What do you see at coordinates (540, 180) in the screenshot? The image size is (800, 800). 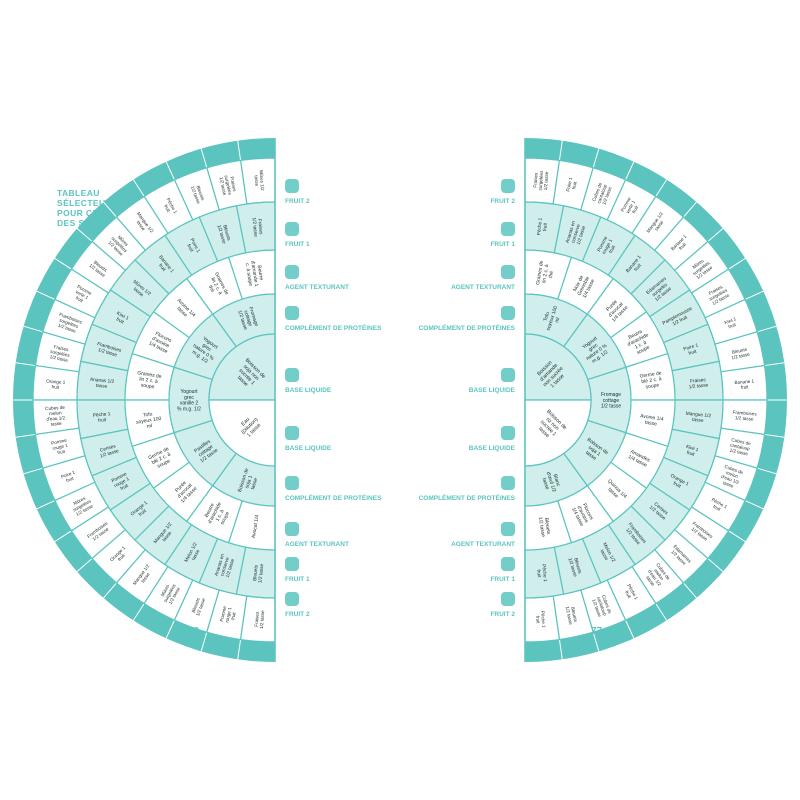 I see `ring5-label: Fraisessurgelées1/2 tasse` at bounding box center [540, 180].